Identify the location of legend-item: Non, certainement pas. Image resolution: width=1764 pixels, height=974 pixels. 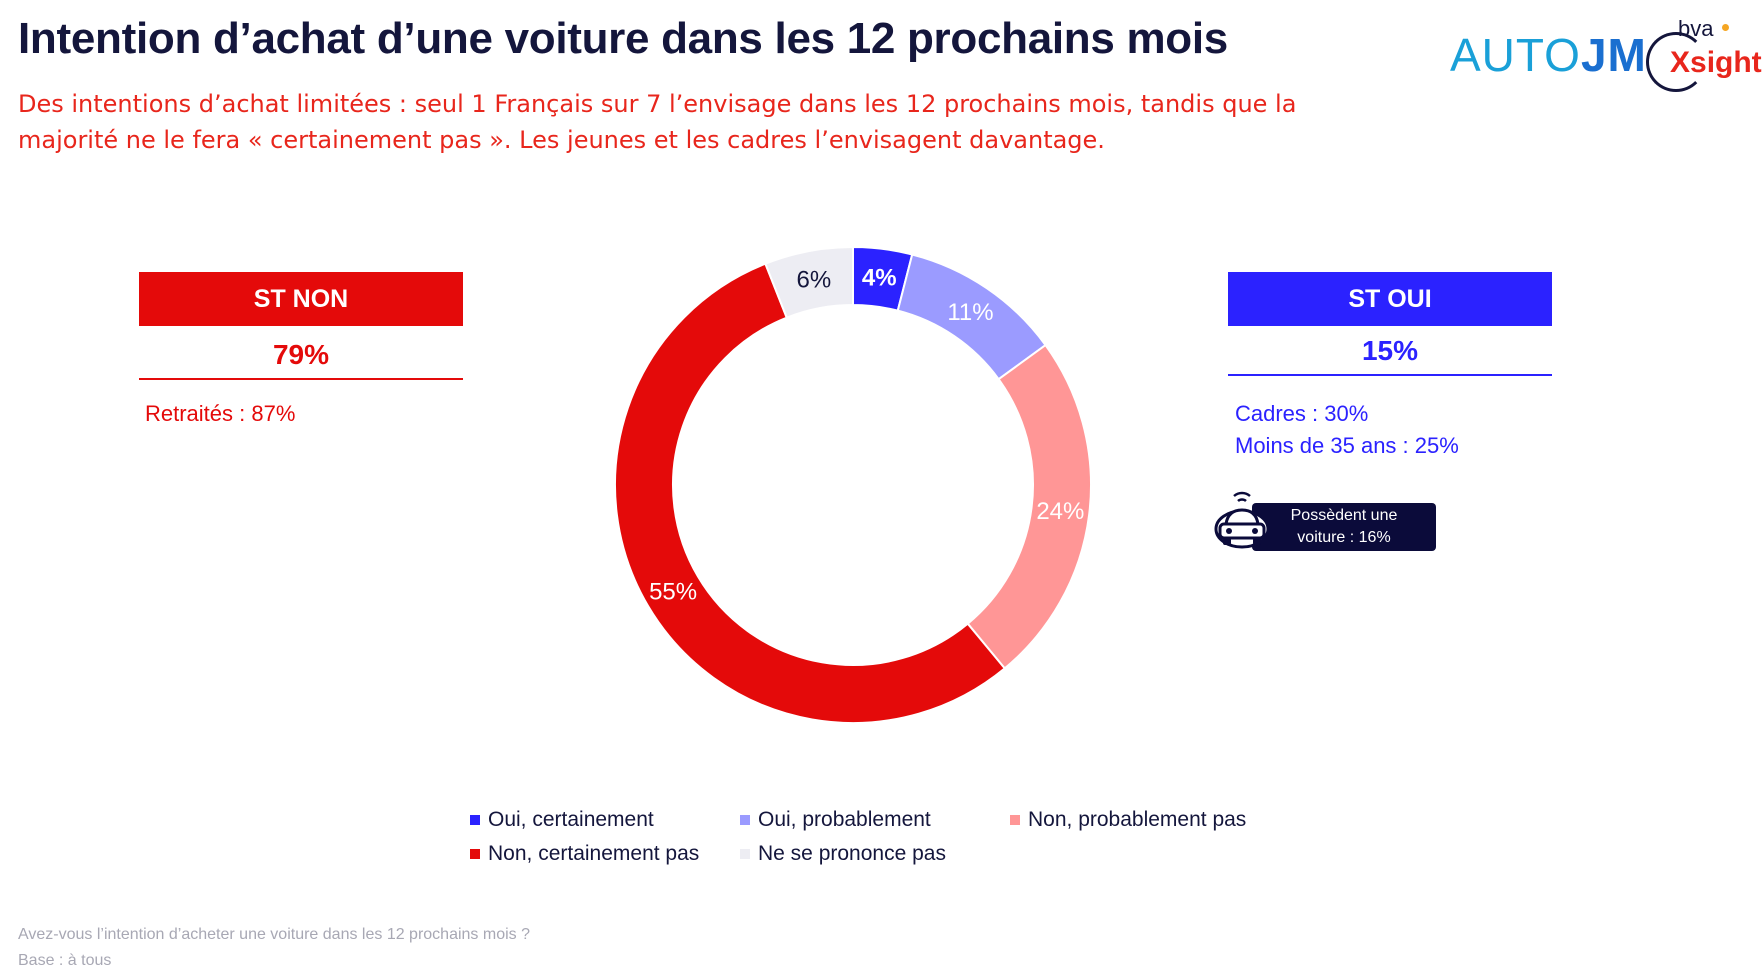
(605, 854).